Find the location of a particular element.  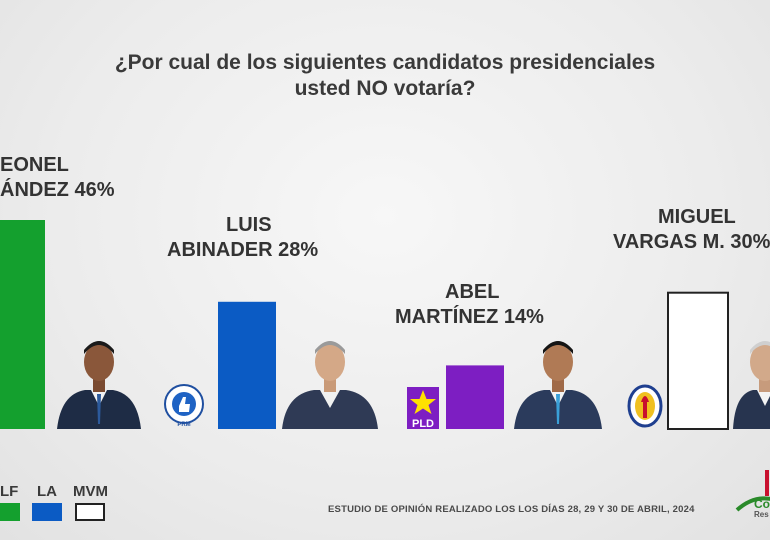

label-lf-line1: EONEL is located at coordinates (34, 165).